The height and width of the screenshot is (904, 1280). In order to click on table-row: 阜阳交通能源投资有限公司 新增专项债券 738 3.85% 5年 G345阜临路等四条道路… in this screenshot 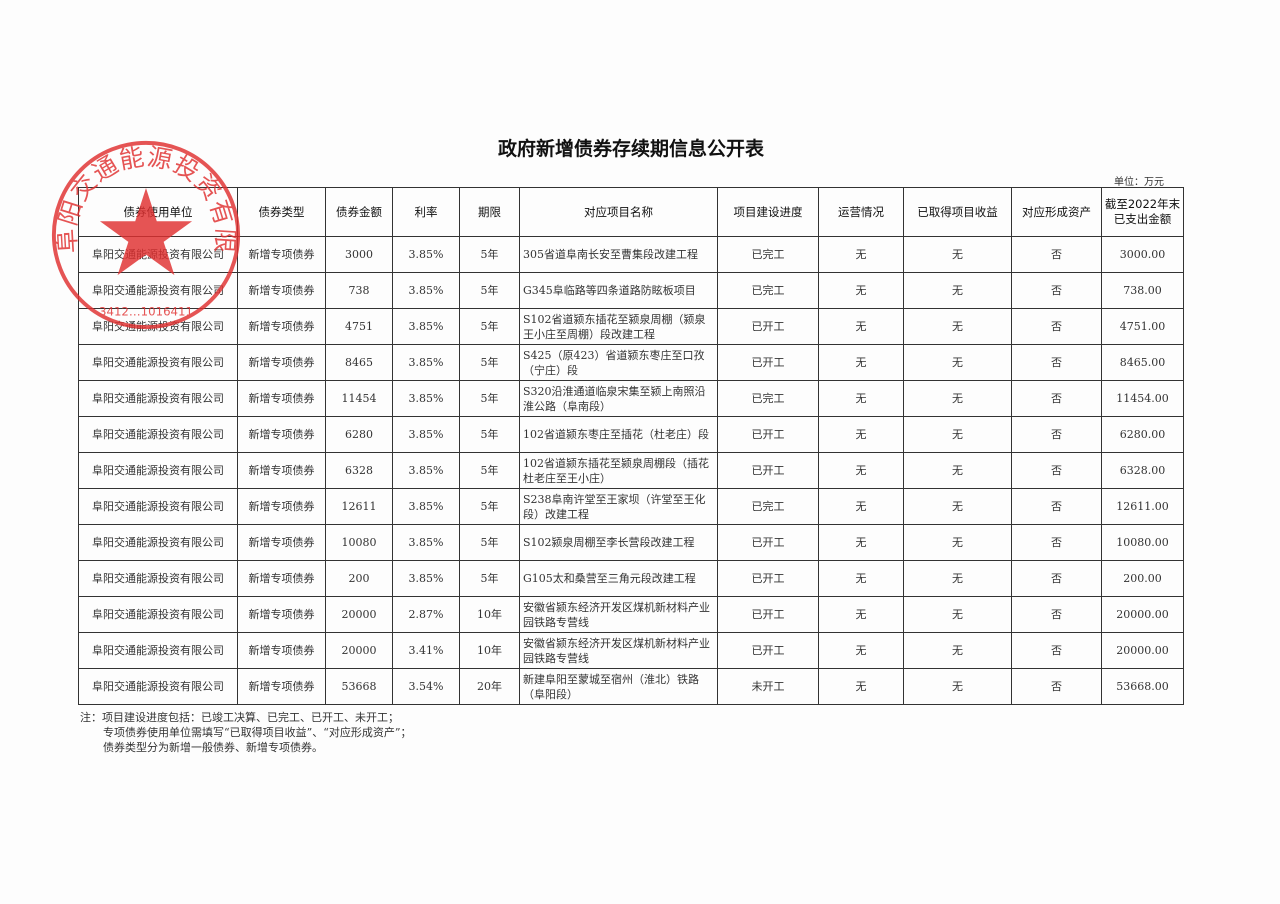, I will do `click(631, 290)`.